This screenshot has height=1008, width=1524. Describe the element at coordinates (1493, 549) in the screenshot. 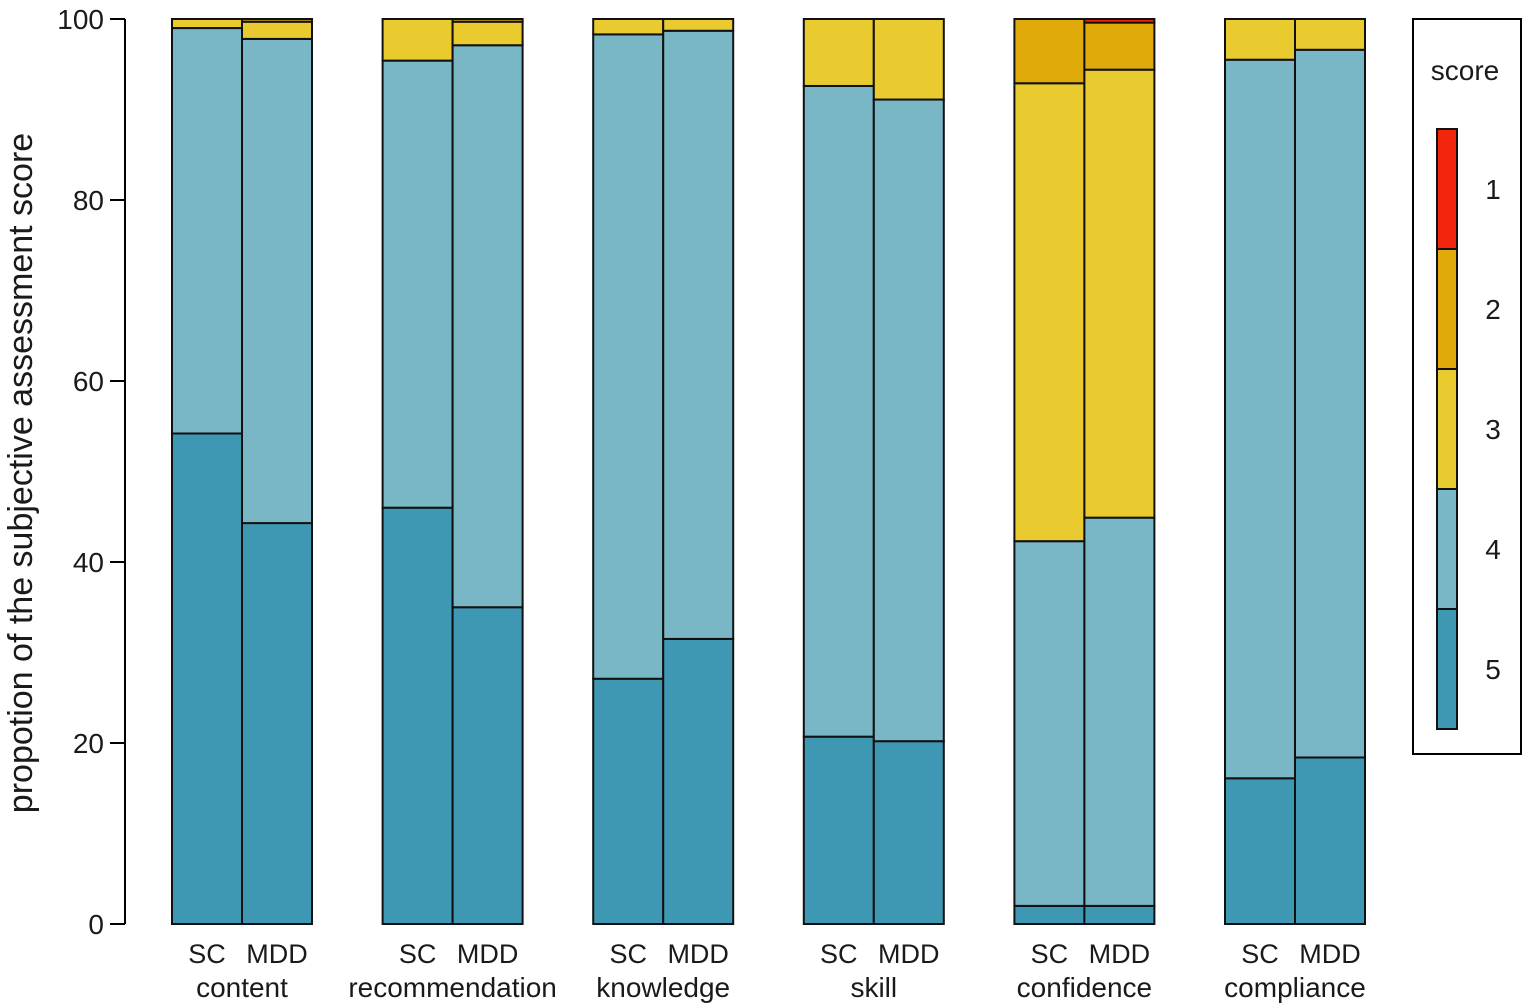

I see `legend-label: 4` at that location.